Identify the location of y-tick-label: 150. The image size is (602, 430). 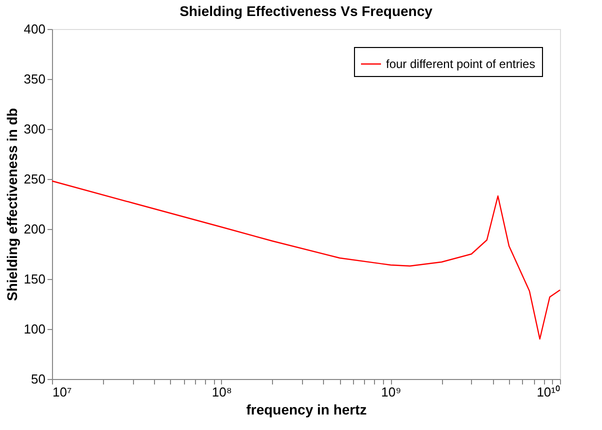
(35, 279).